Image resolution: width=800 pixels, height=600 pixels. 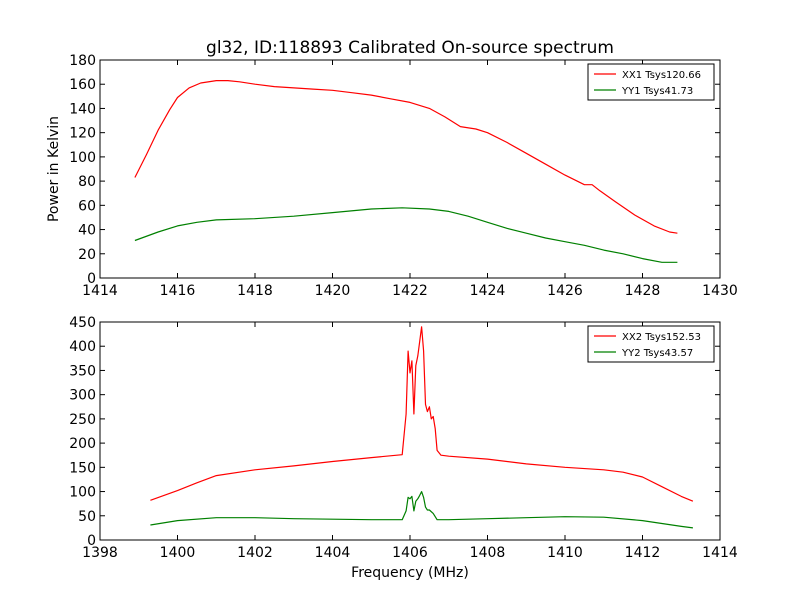 What do you see at coordinates (333, 291) in the screenshot?
I see `x-tick-label: 1420` at bounding box center [333, 291].